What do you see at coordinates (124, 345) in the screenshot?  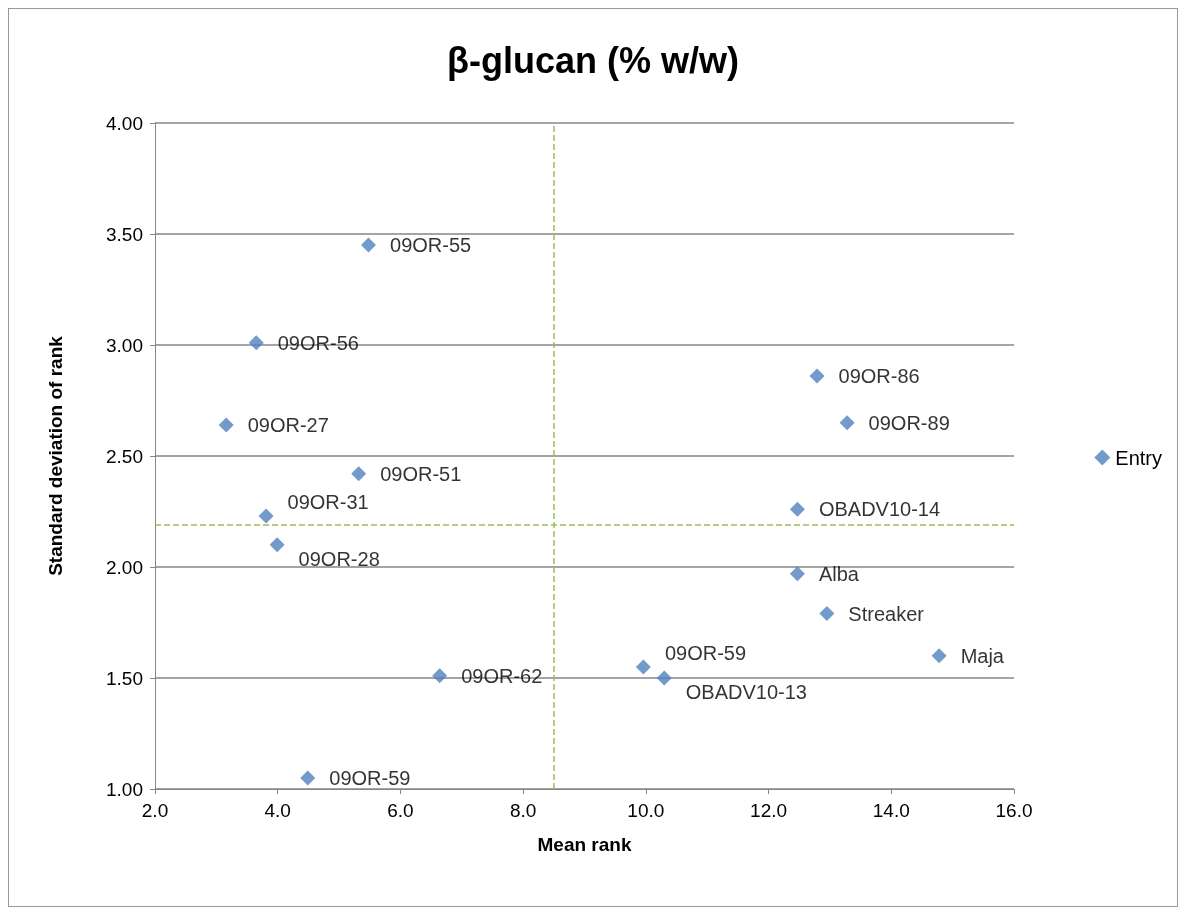 I see `y-tick-label: 3.00` at bounding box center [124, 345].